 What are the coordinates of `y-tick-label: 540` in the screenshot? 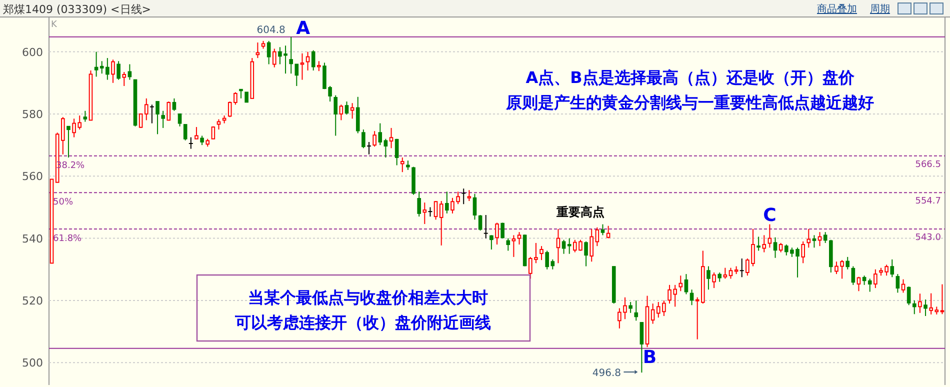 It's located at (32, 239).